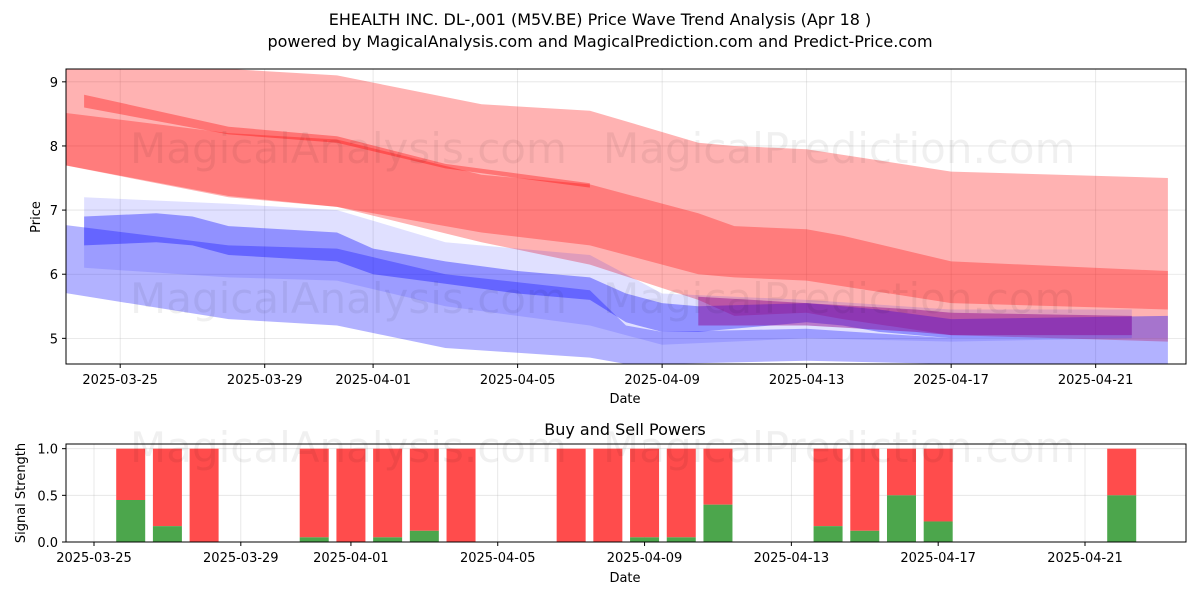 The height and width of the screenshot is (600, 1200). Describe the element at coordinates (265, 380) in the screenshot. I see `price-x-tick-label: 2025-03-29` at that location.